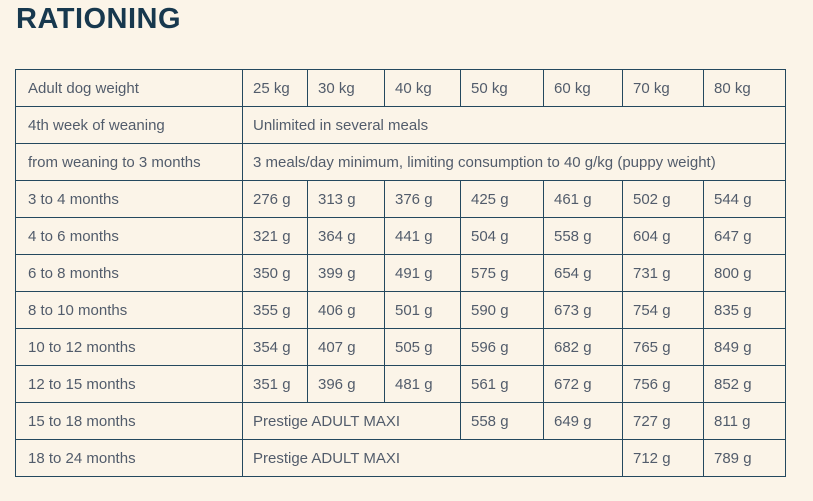  What do you see at coordinates (583, 347) in the screenshot?
I see `ration-cell: 682 g` at bounding box center [583, 347].